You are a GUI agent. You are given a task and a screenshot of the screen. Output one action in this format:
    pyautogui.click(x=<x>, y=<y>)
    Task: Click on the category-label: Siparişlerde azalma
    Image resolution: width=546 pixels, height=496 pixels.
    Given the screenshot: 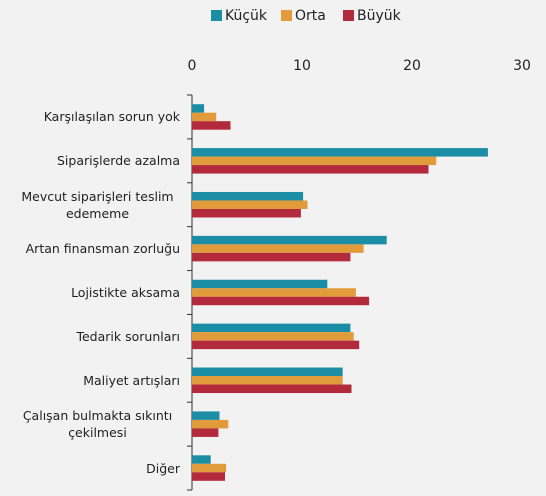 What is the action you would take?
    pyautogui.click(x=90, y=161)
    